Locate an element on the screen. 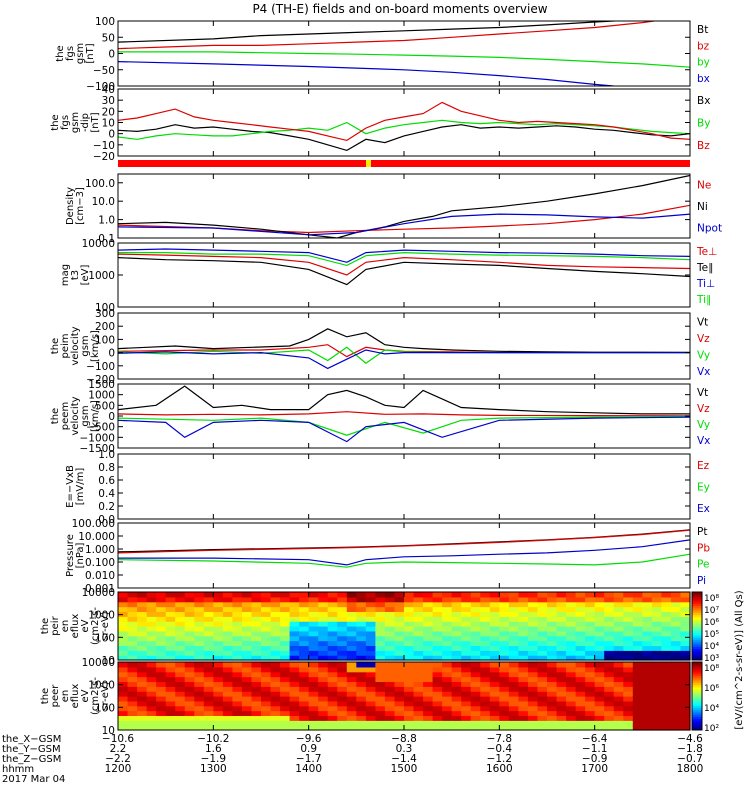 The height and width of the screenshot is (800, 750). series-p1-bx is located at coordinates (366, 73).